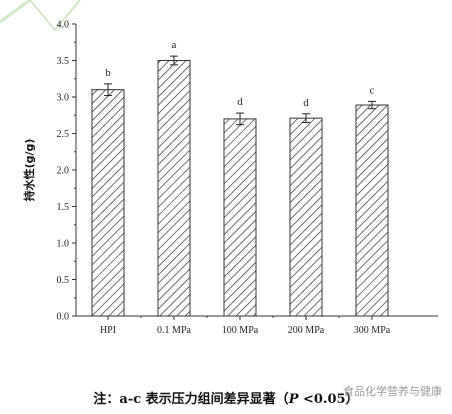 This screenshot has height=414, width=452. Describe the element at coordinates (63, 134) in the screenshot. I see `y-tick-label: 2.5` at that location.